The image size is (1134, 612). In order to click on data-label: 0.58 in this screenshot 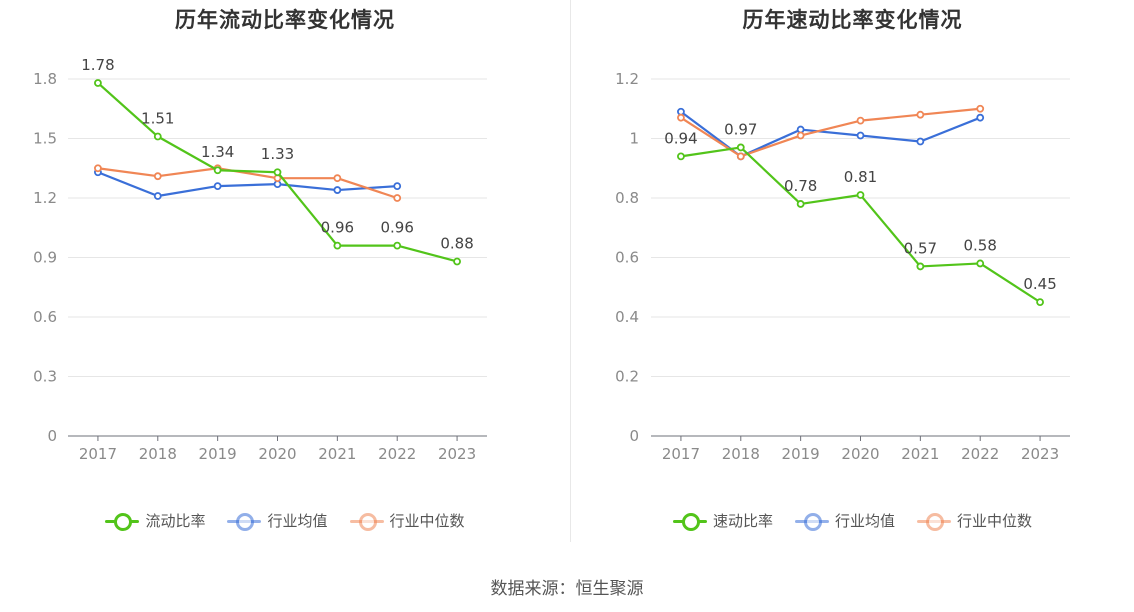, I will do `click(980, 245)`.